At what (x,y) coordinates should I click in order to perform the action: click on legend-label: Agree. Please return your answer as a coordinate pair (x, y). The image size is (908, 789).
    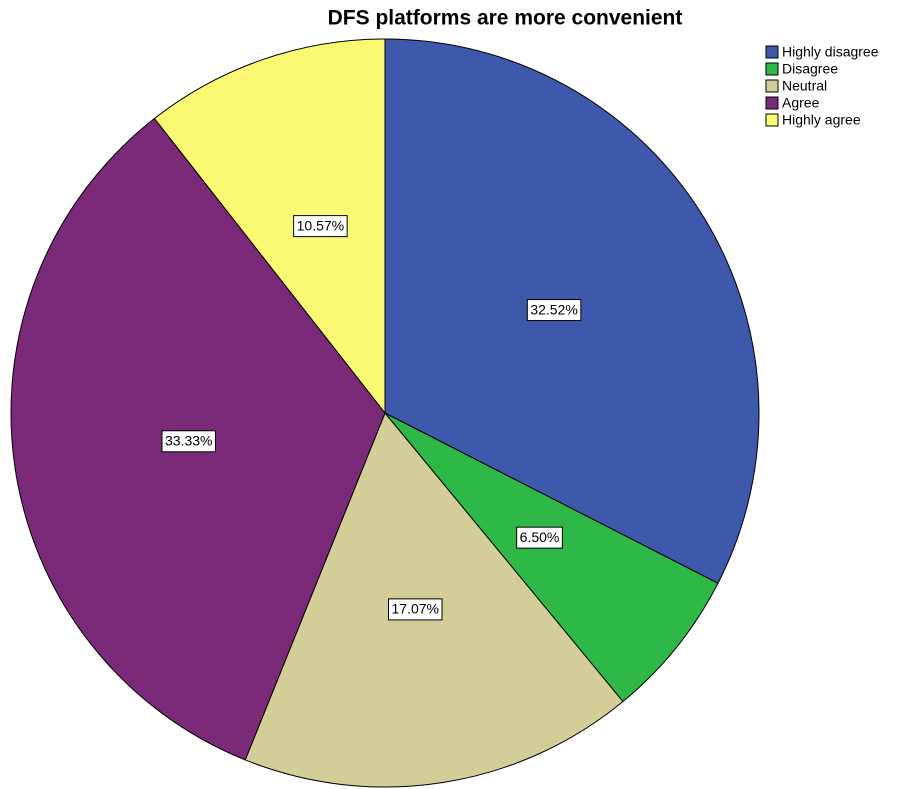
    Looking at the image, I should click on (801, 103).